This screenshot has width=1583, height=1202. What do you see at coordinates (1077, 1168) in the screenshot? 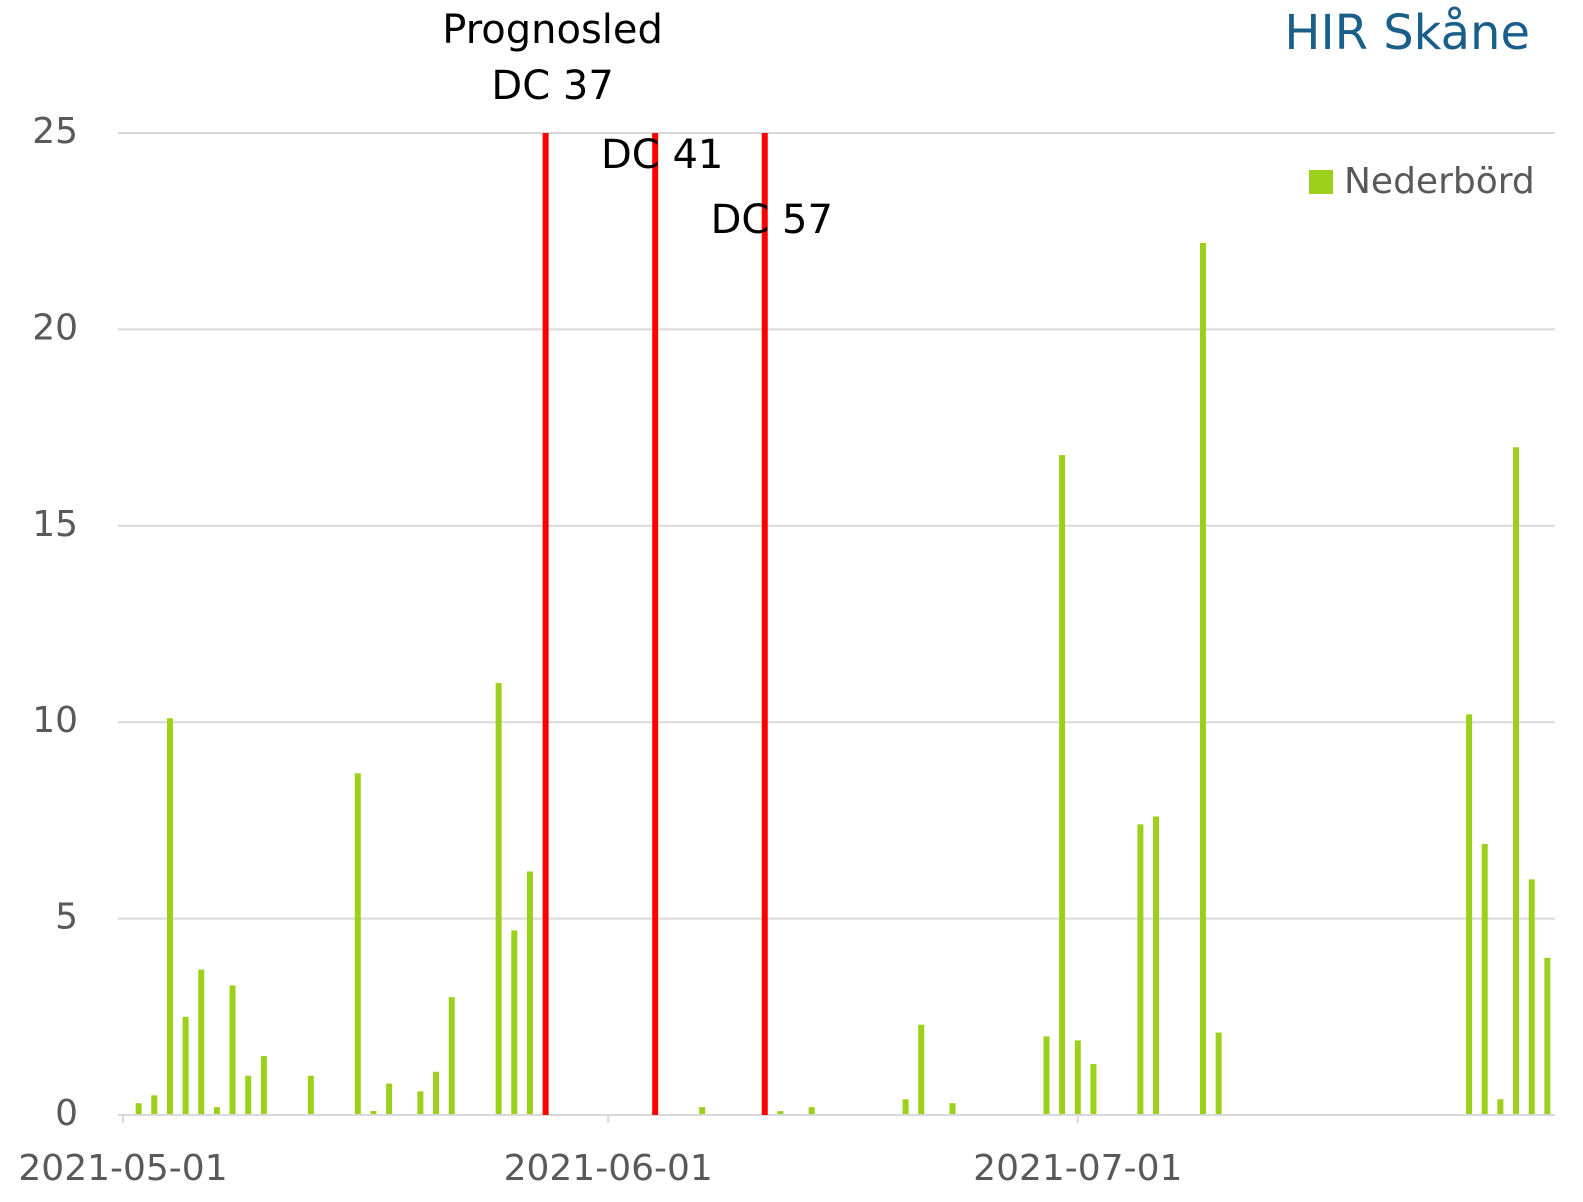
I see `x-tick-label: 2021-07-01` at bounding box center [1077, 1168].